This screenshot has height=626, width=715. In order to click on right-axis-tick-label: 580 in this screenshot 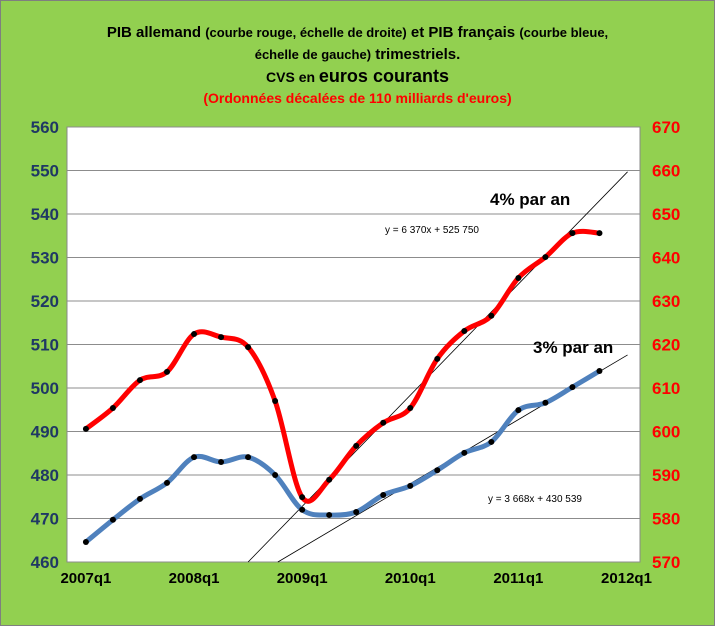, I will do `click(666, 519)`.